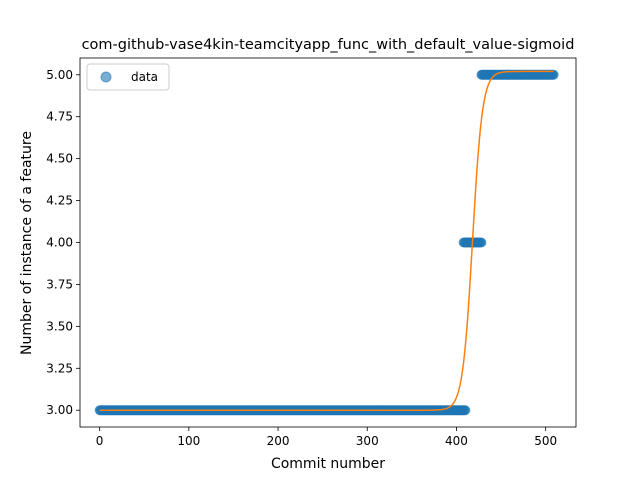 This screenshot has width=640, height=480. Describe the element at coordinates (59, 410) in the screenshot. I see `y-tick-label: 3.00` at that location.